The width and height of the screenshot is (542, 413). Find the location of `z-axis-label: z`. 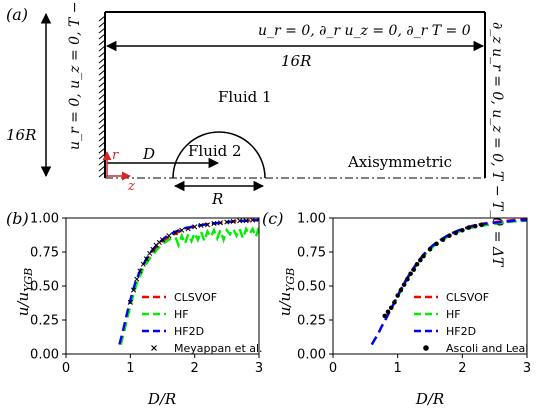

z-axis-label: z is located at coordinates (131, 186).